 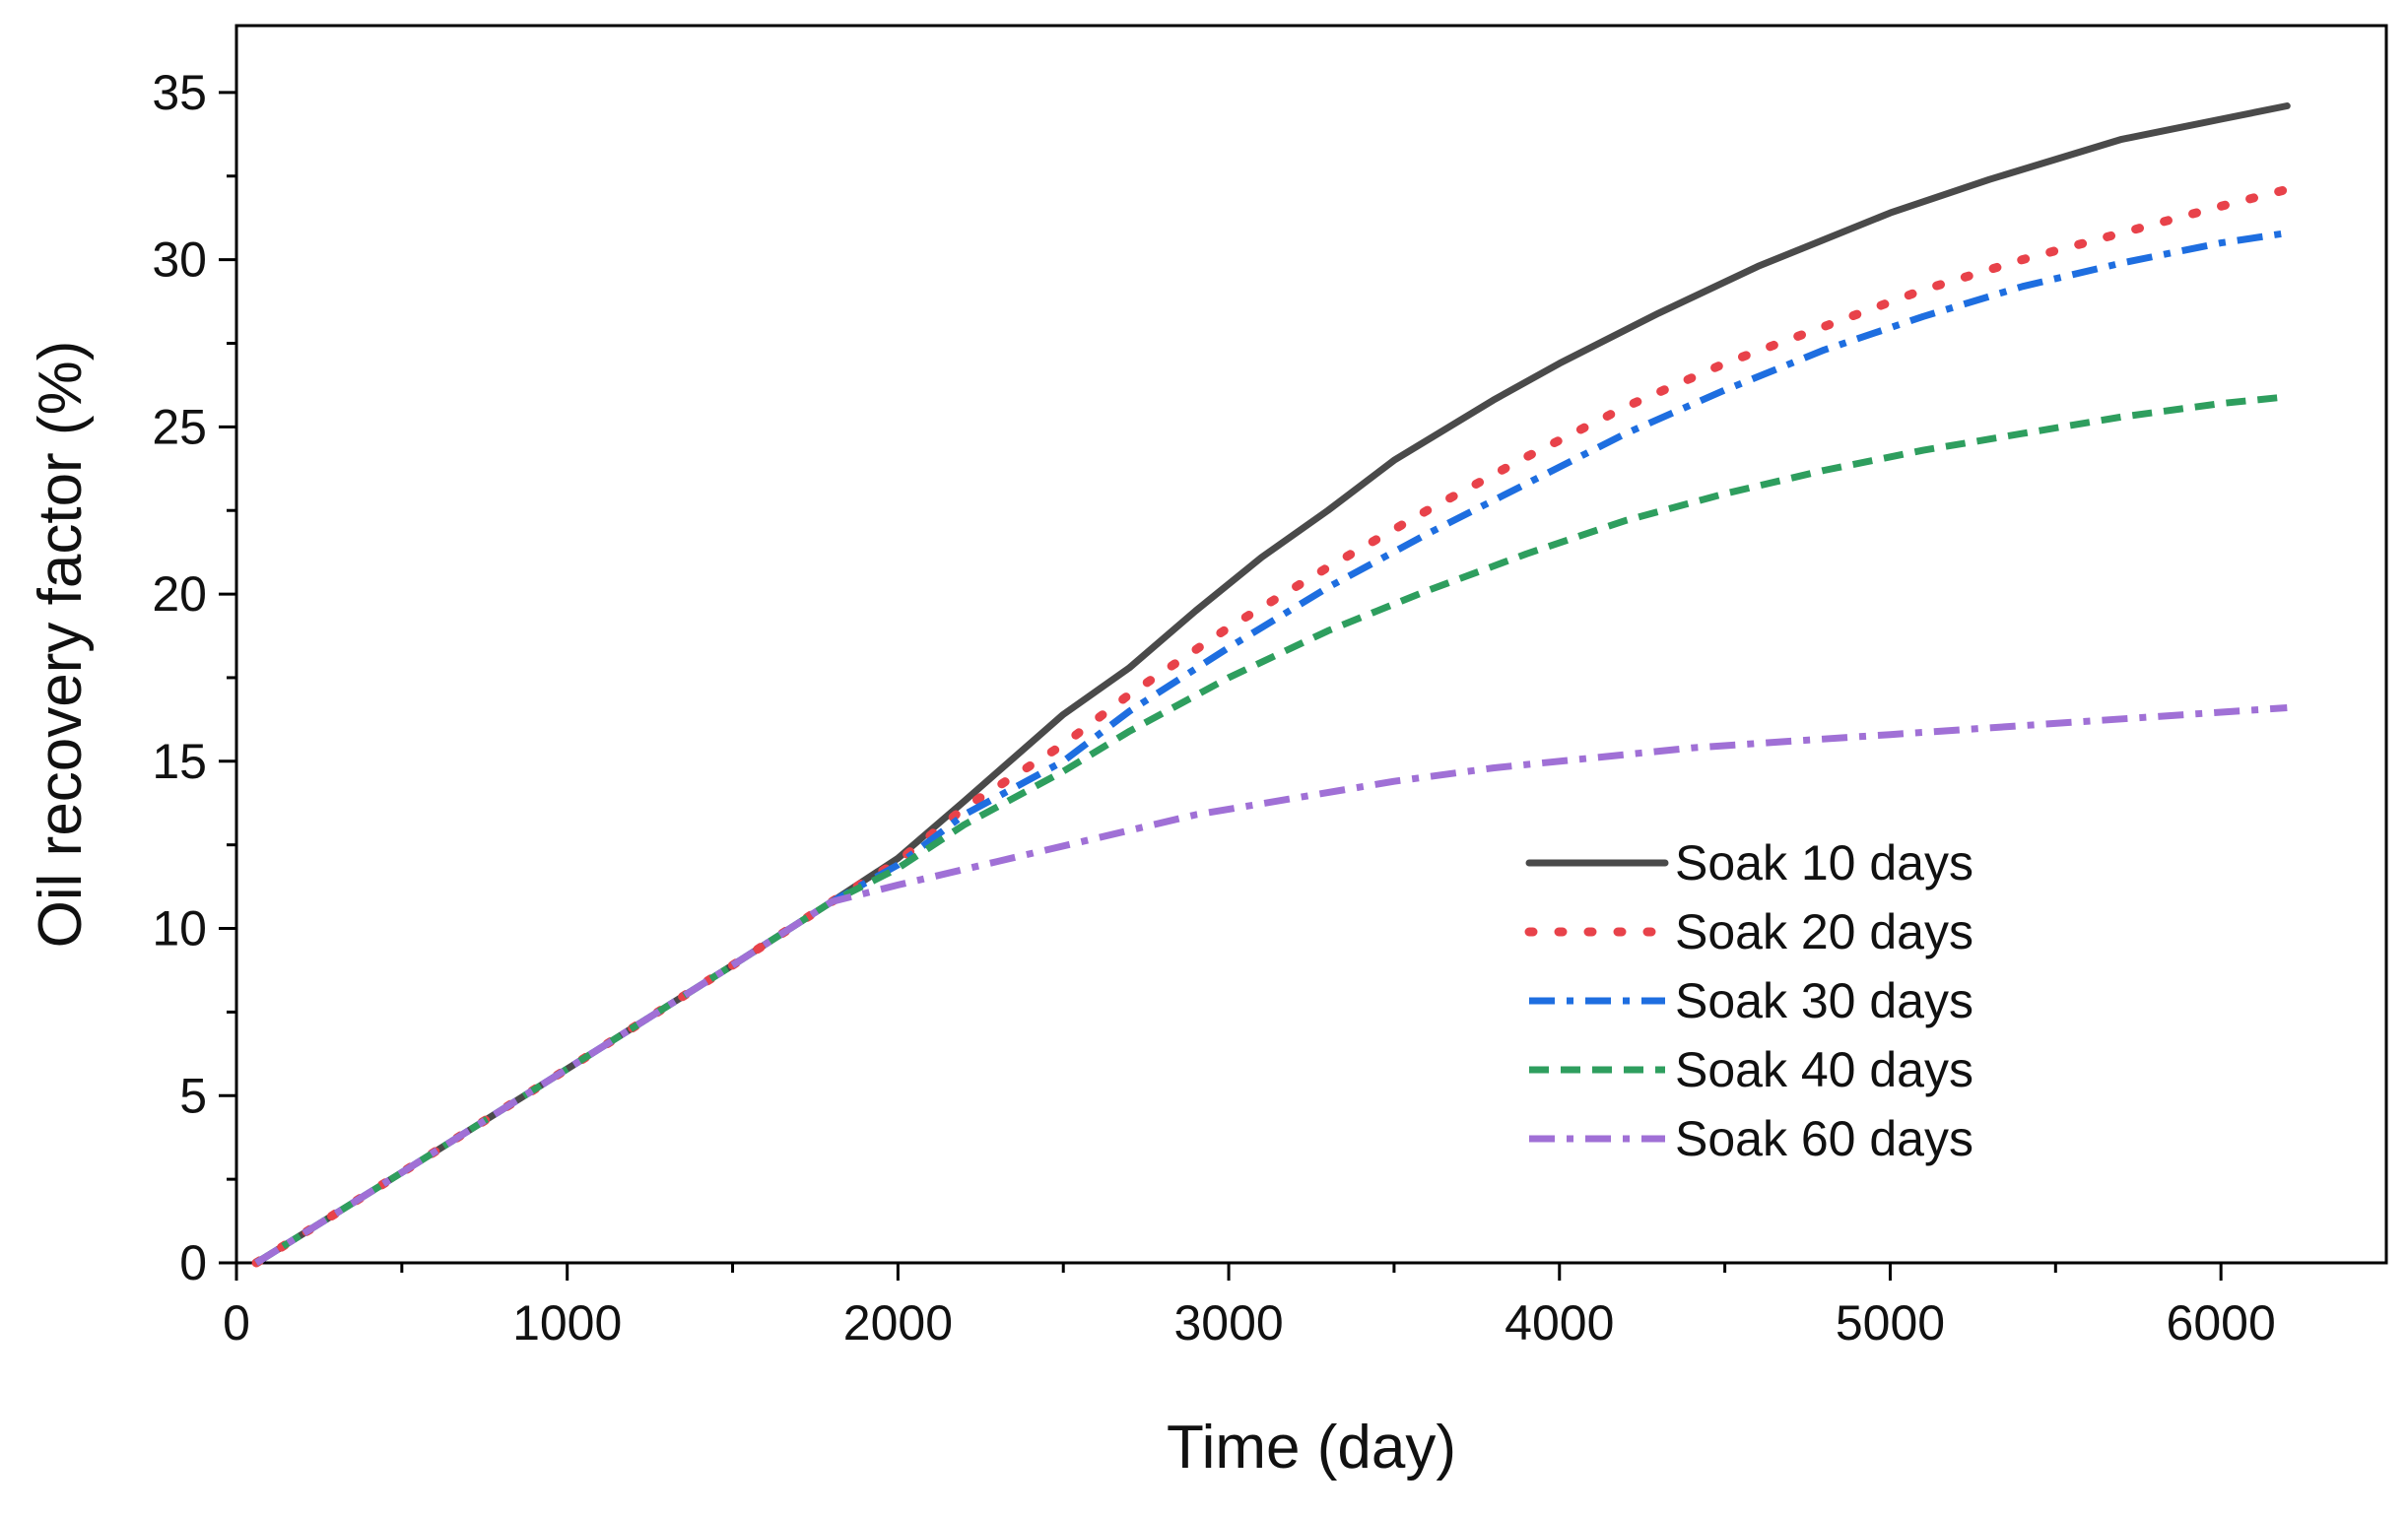 I want to click on legend-label-5: Soak 60 days, so click(x=1824, y=1138).